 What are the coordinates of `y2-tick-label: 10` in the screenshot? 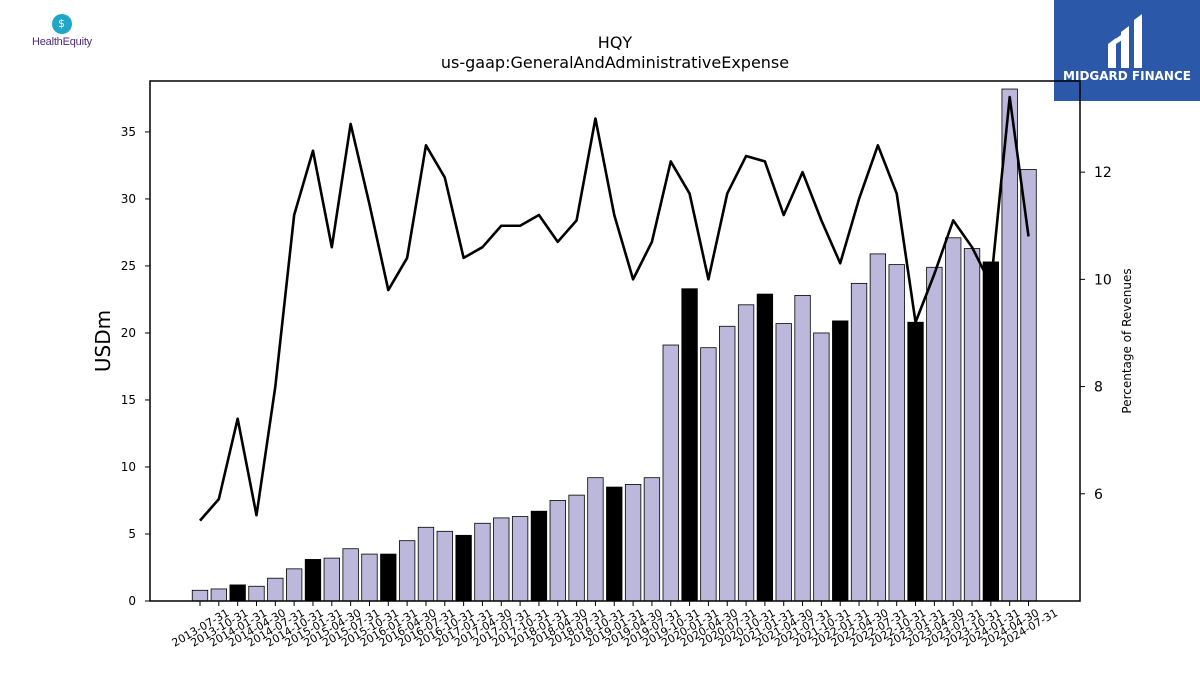 It's located at (1103, 280).